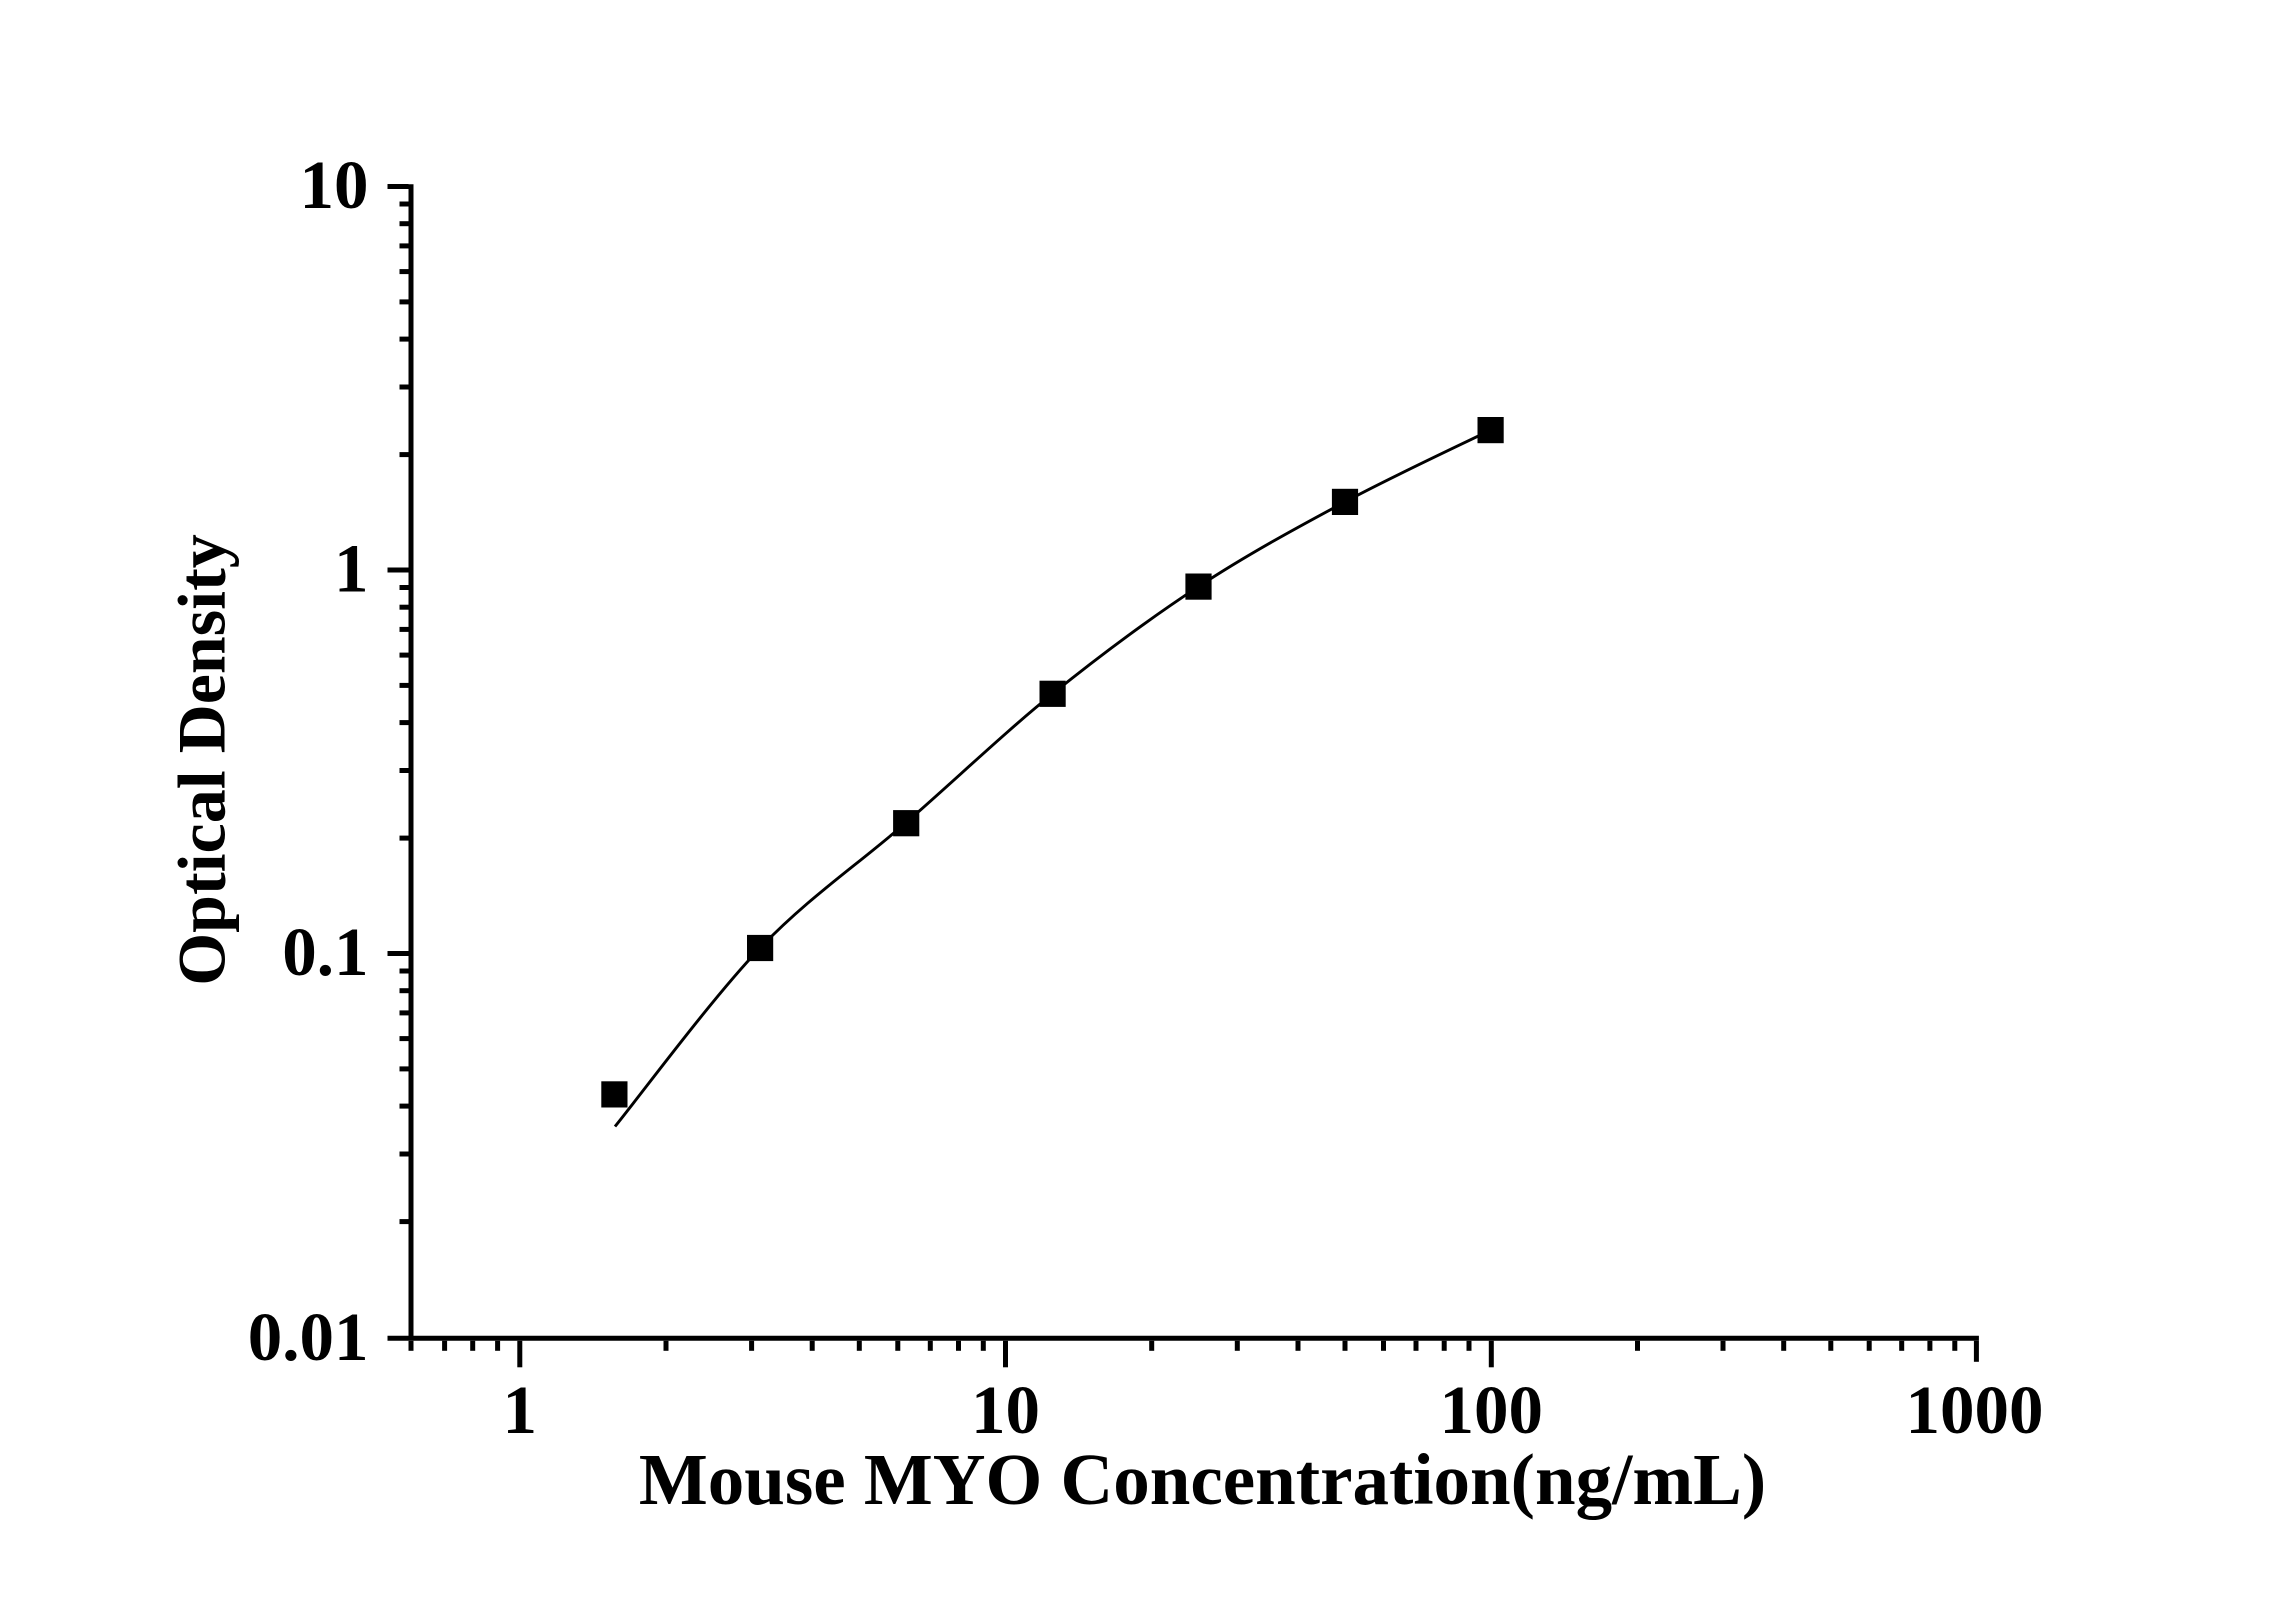  What do you see at coordinates (202, 759) in the screenshot?
I see `svg-text: Optical Density` at bounding box center [202, 759].